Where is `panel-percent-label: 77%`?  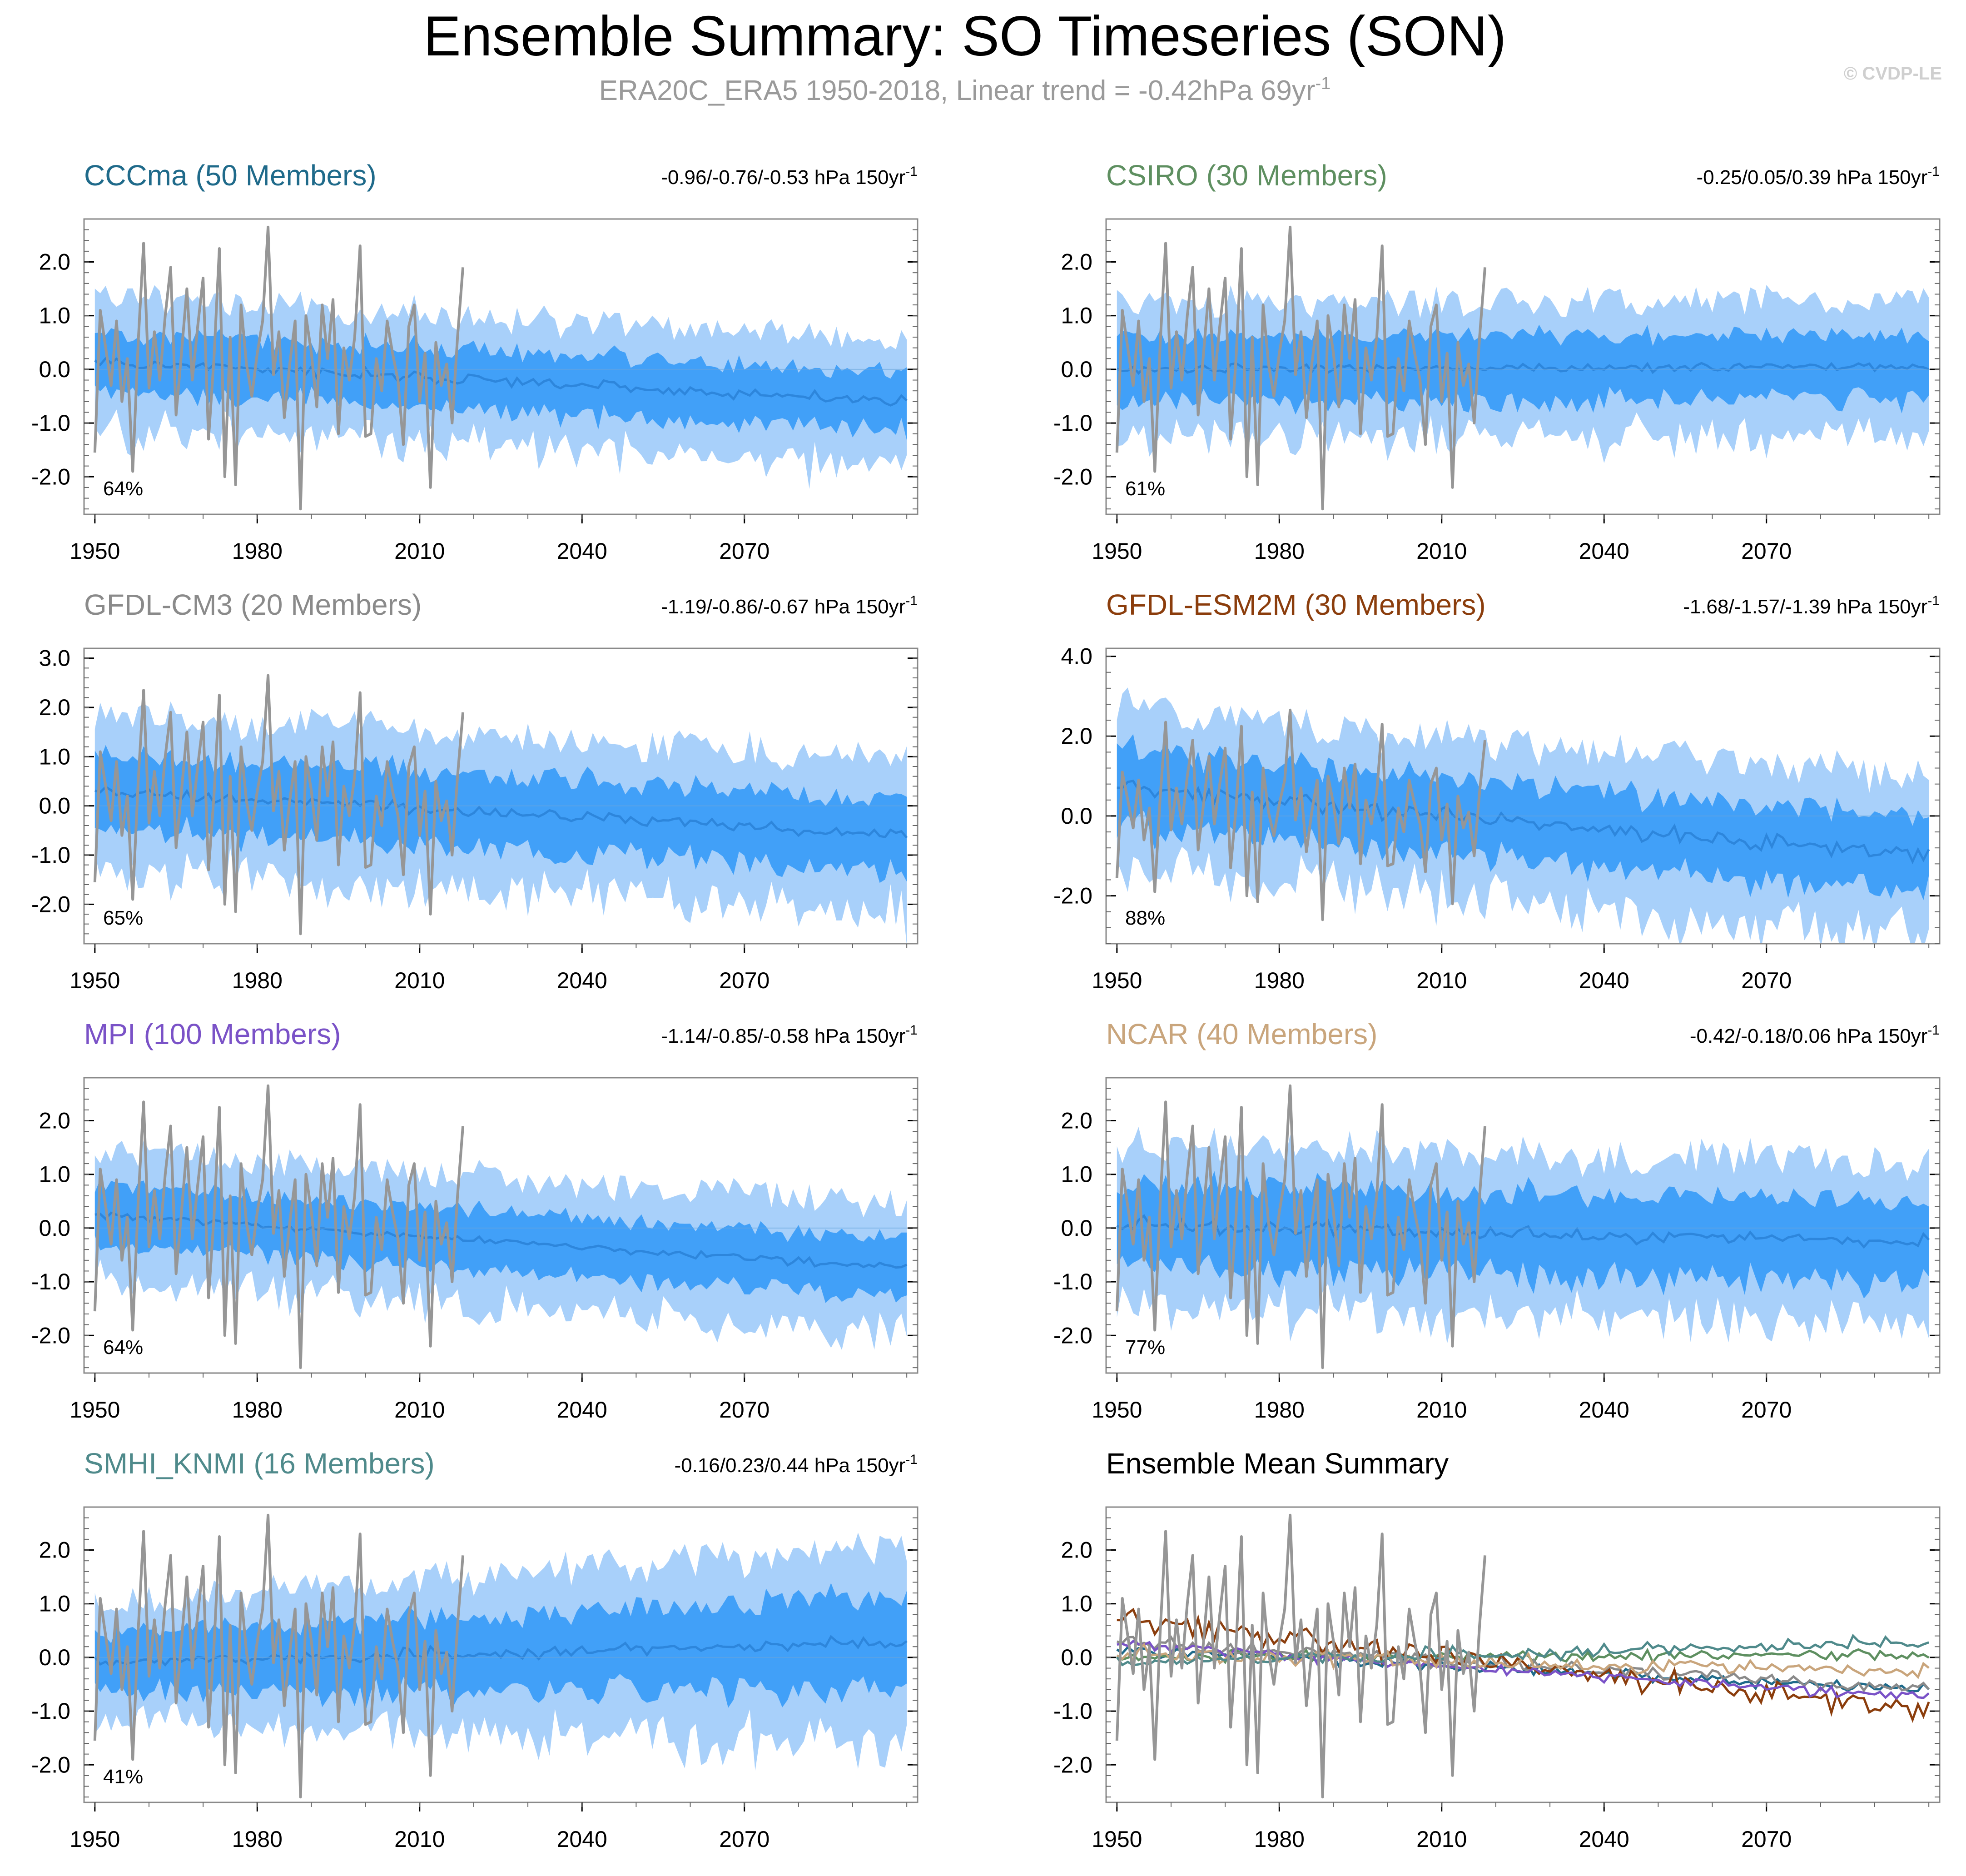
panel-percent-label: 77% is located at coordinates (1145, 1347).